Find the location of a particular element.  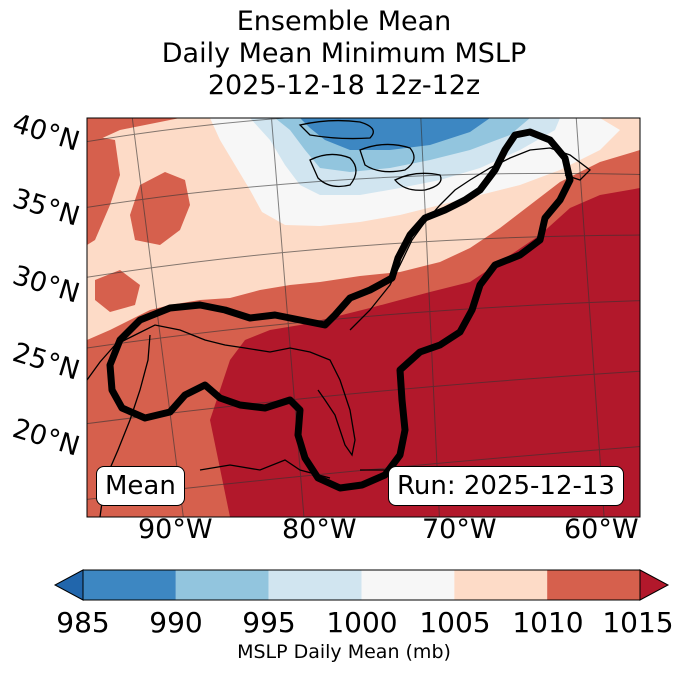

colorbar-frame is located at coordinates (361, 585).